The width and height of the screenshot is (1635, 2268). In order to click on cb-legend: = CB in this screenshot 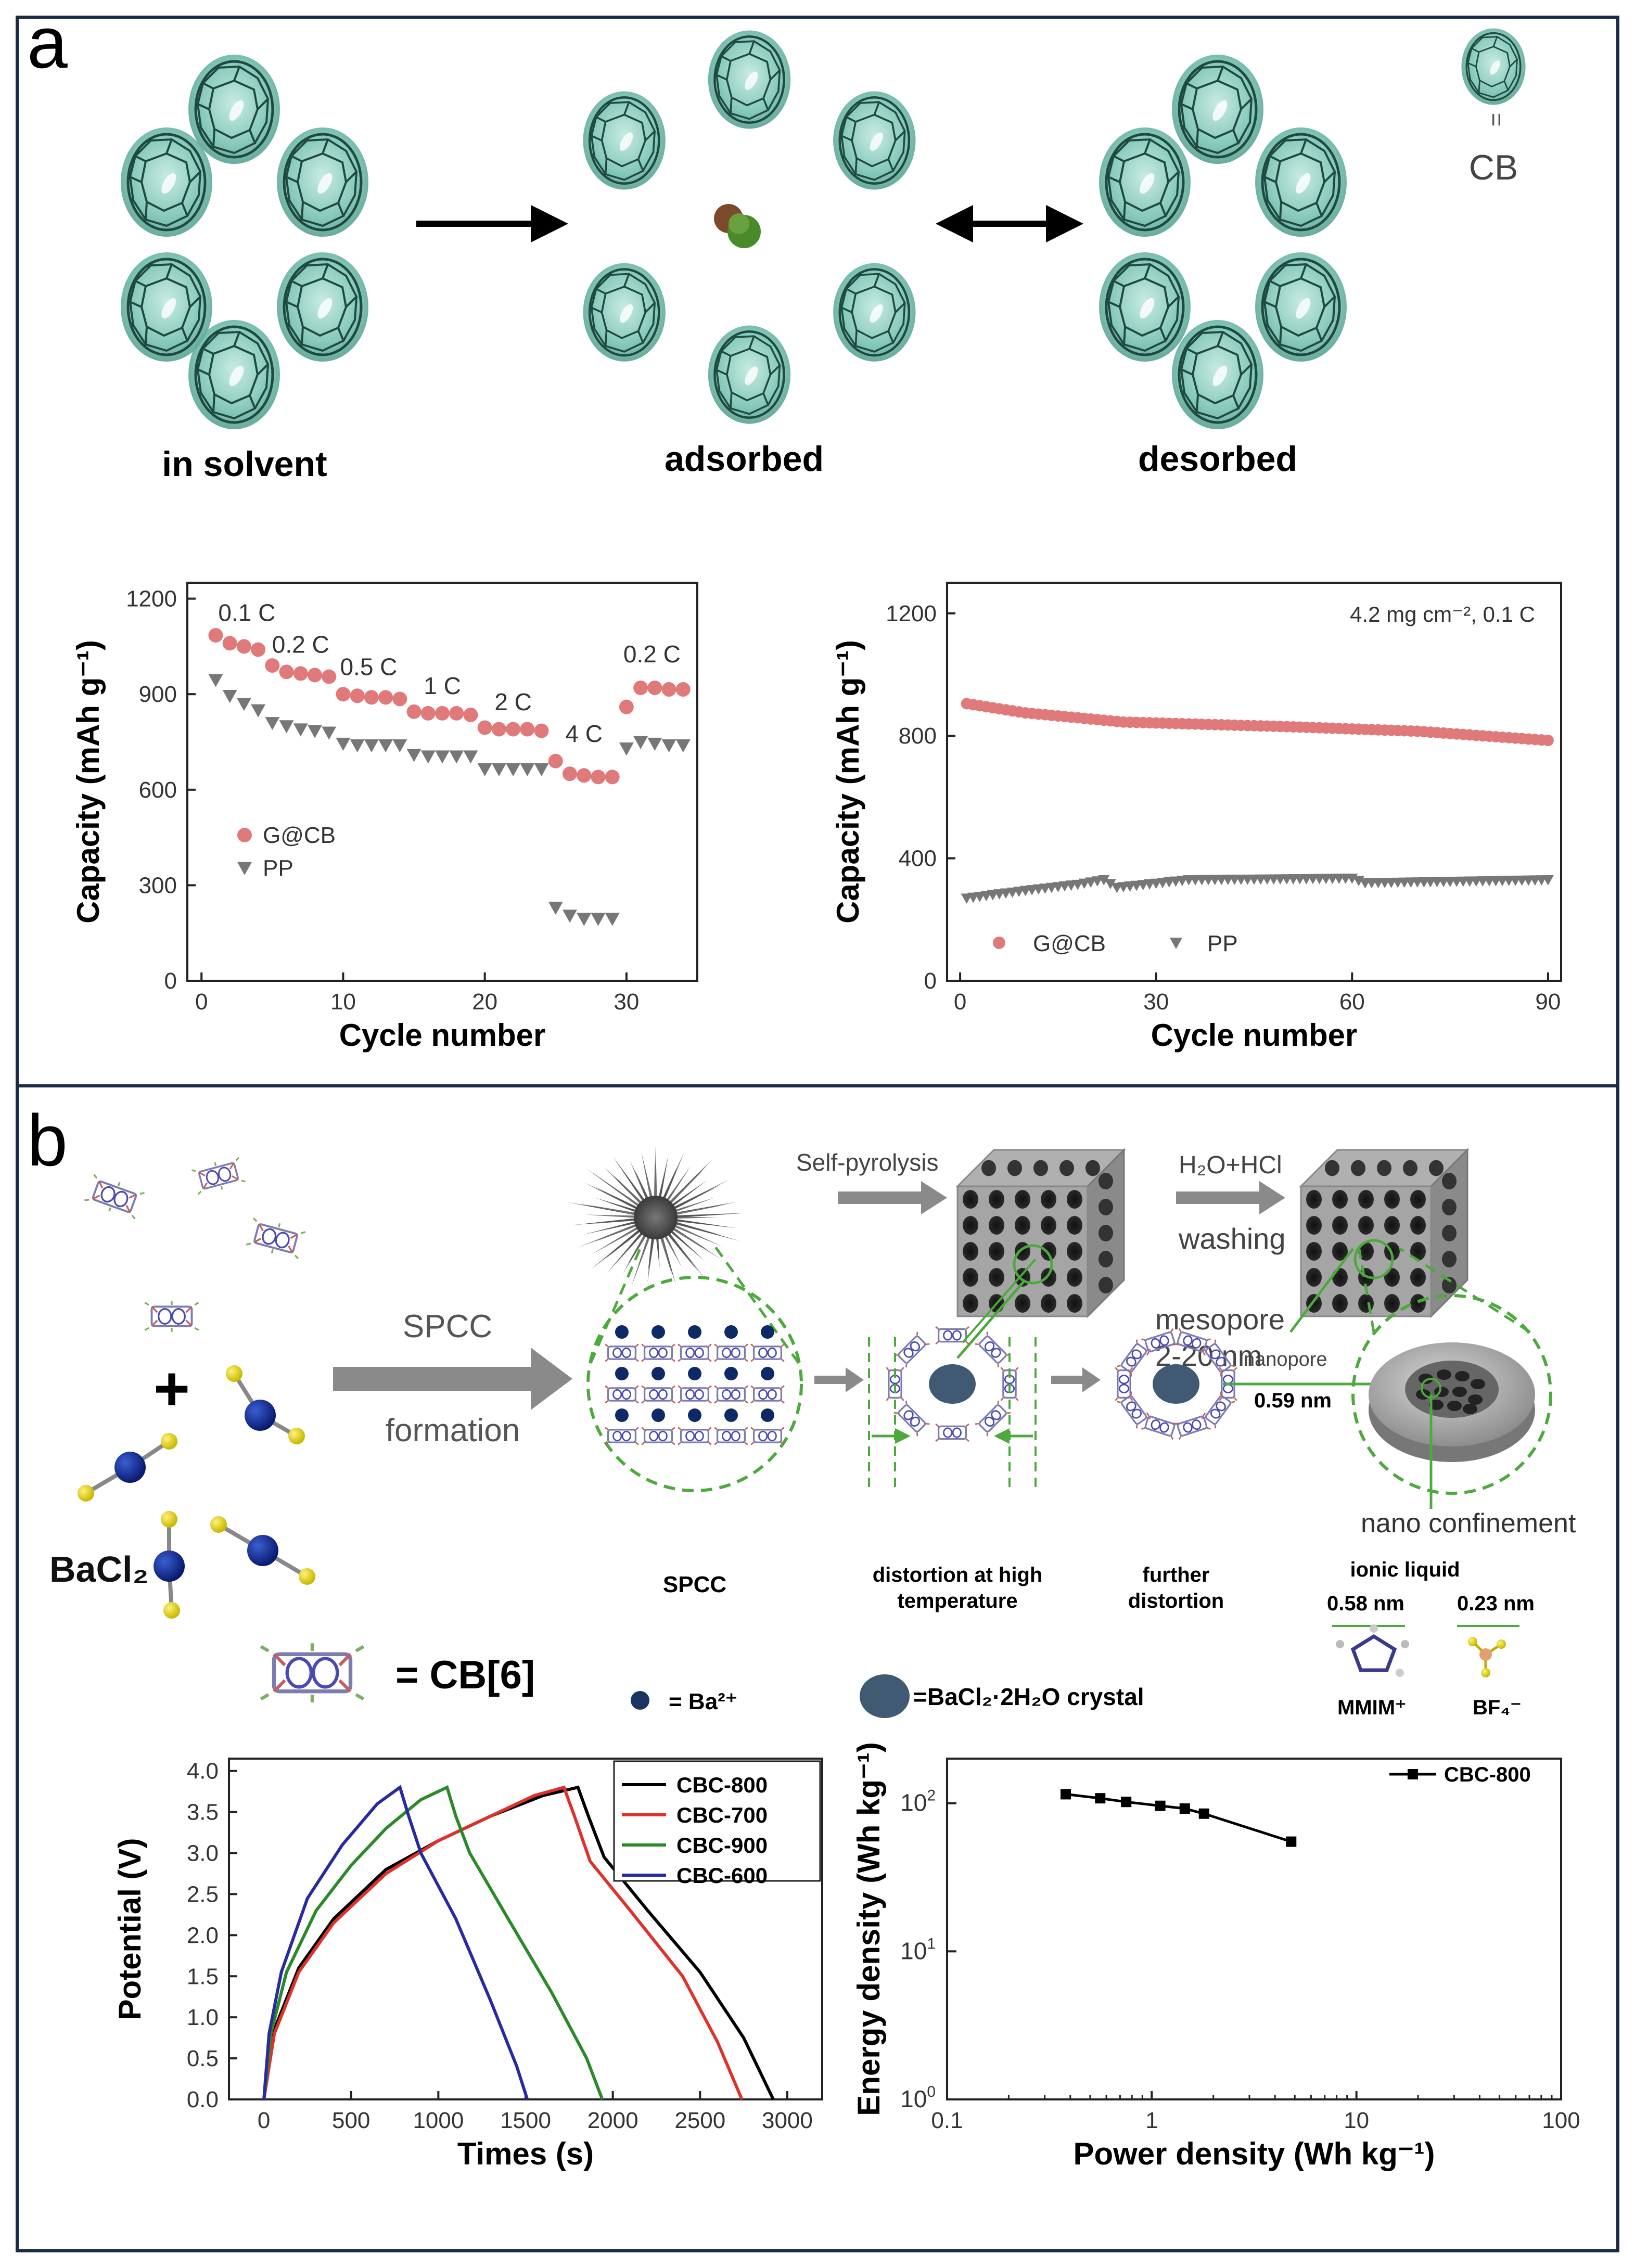, I will do `click(1493, 107)`.